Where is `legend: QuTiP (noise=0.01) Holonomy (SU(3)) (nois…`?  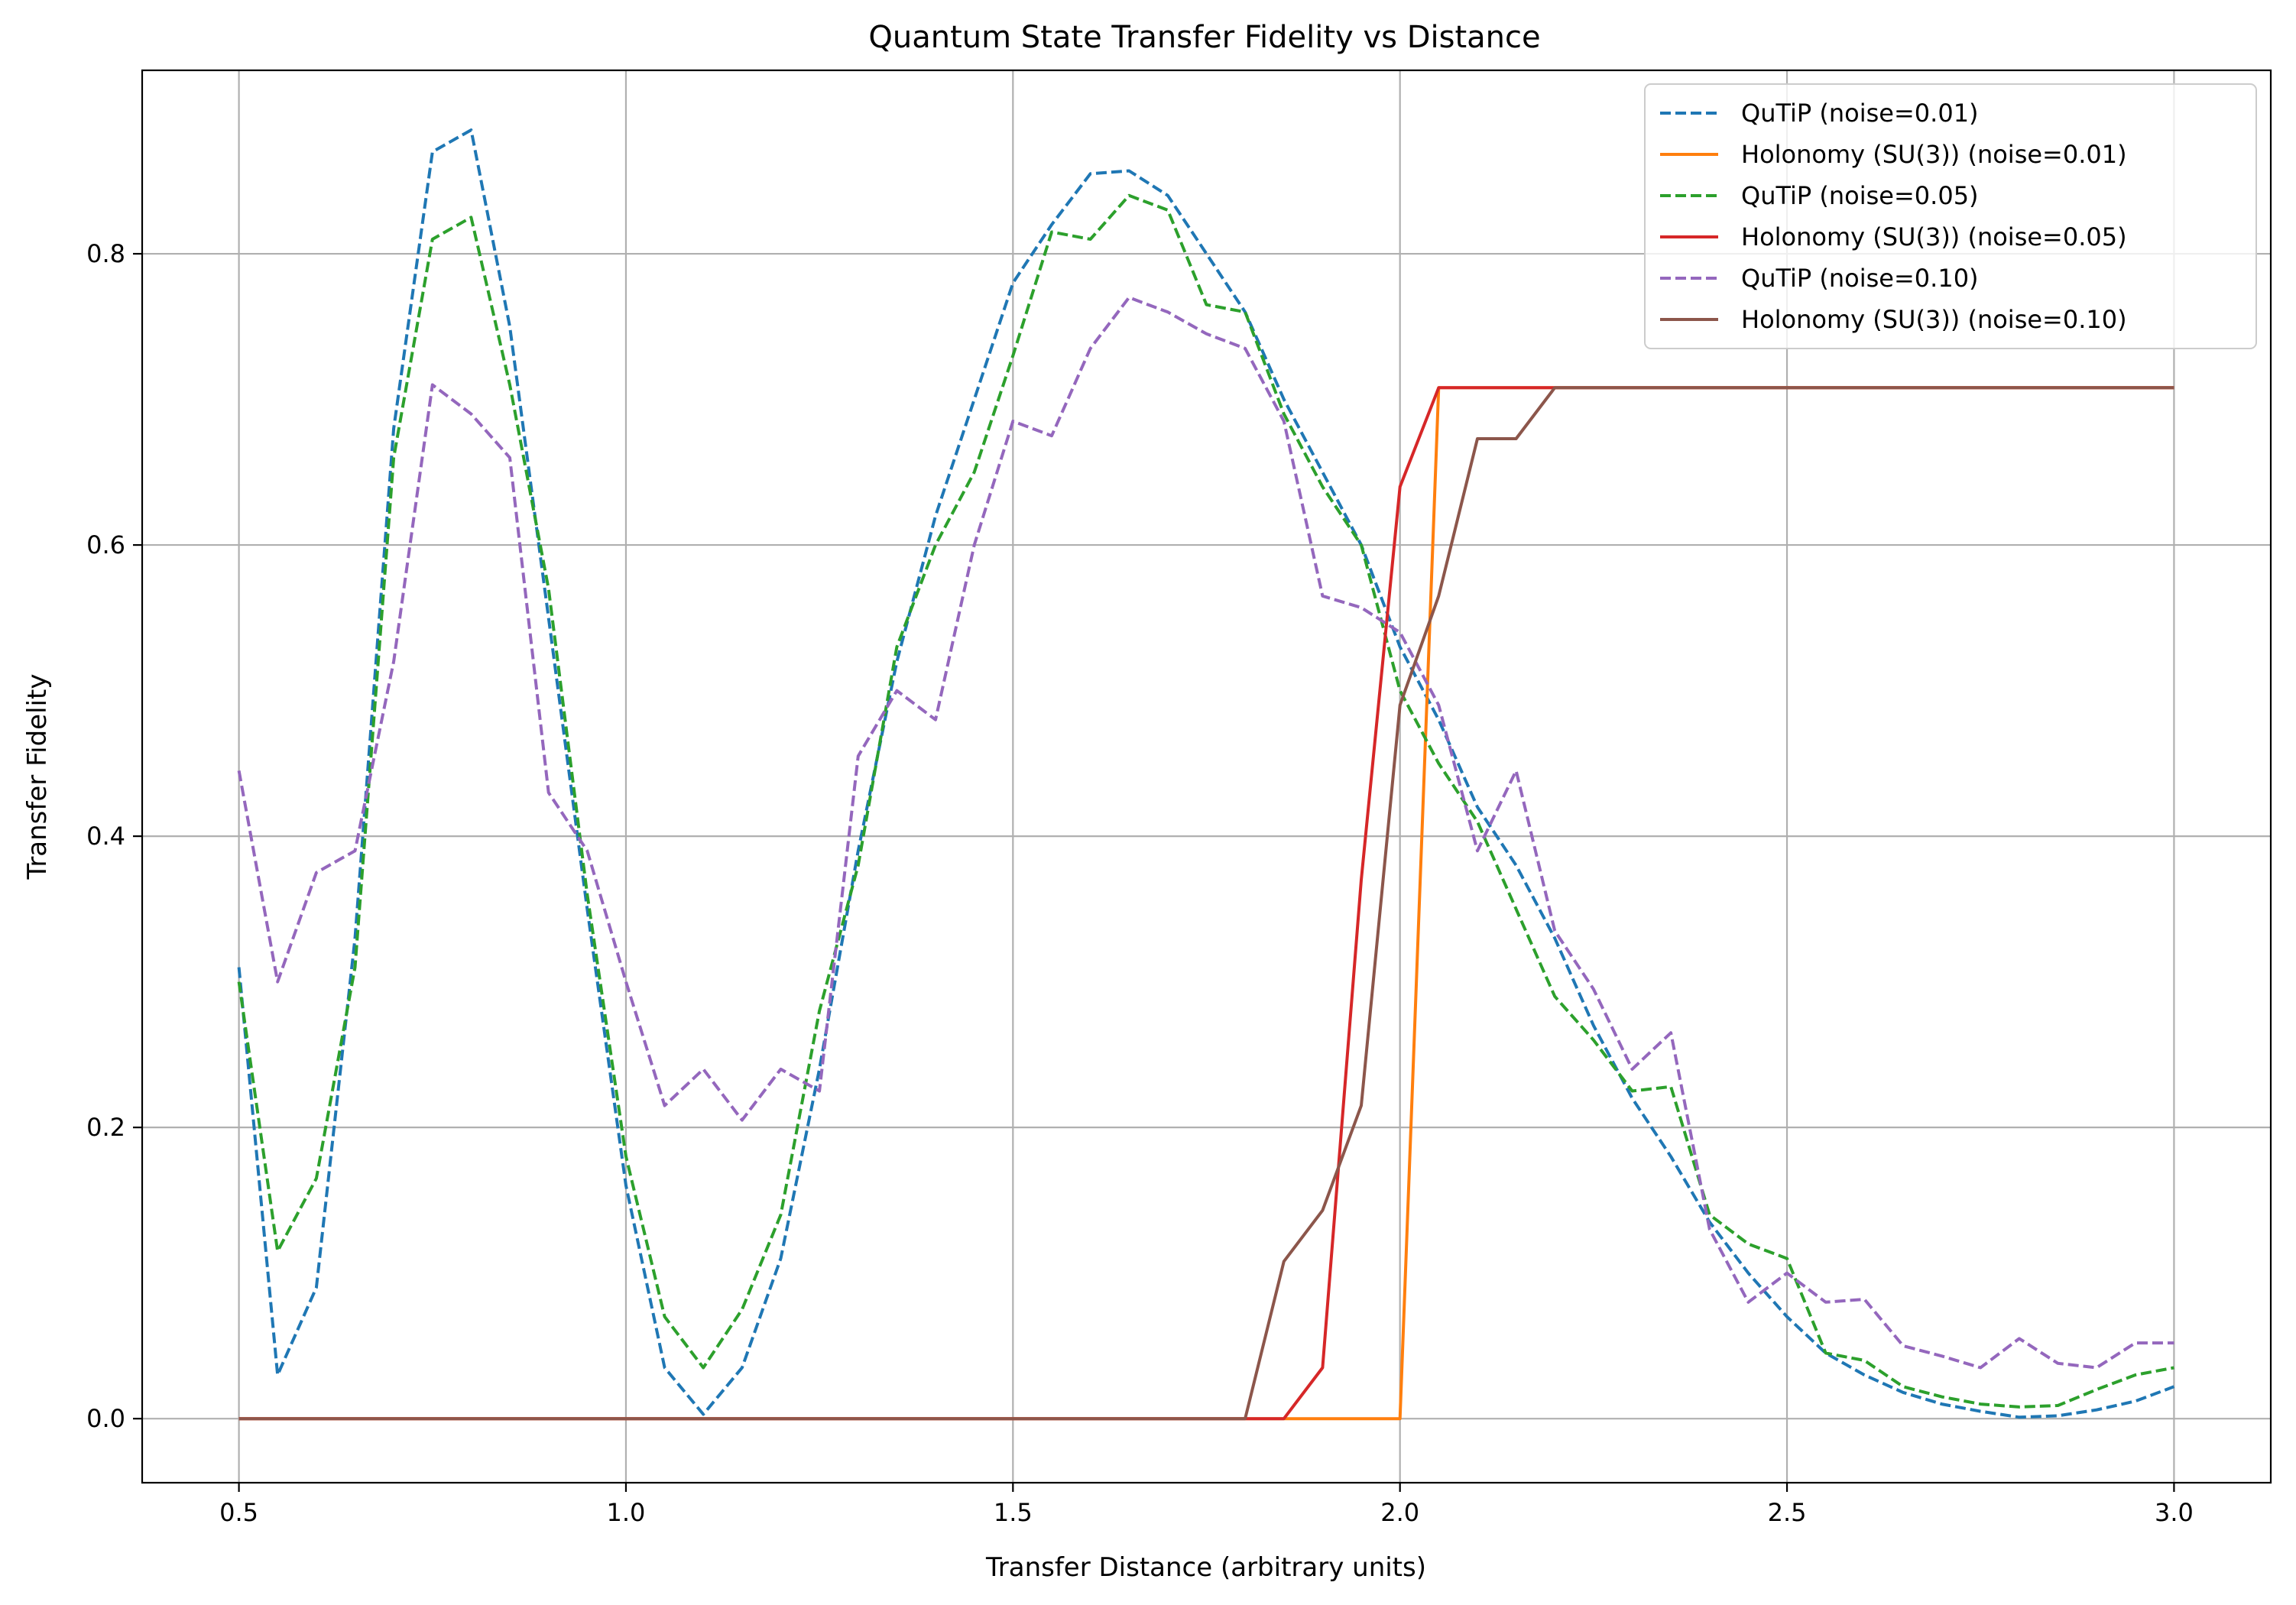 legend: QuTiP (noise=0.01) Holonomy (SU(3)) (nois… is located at coordinates (1950, 216).